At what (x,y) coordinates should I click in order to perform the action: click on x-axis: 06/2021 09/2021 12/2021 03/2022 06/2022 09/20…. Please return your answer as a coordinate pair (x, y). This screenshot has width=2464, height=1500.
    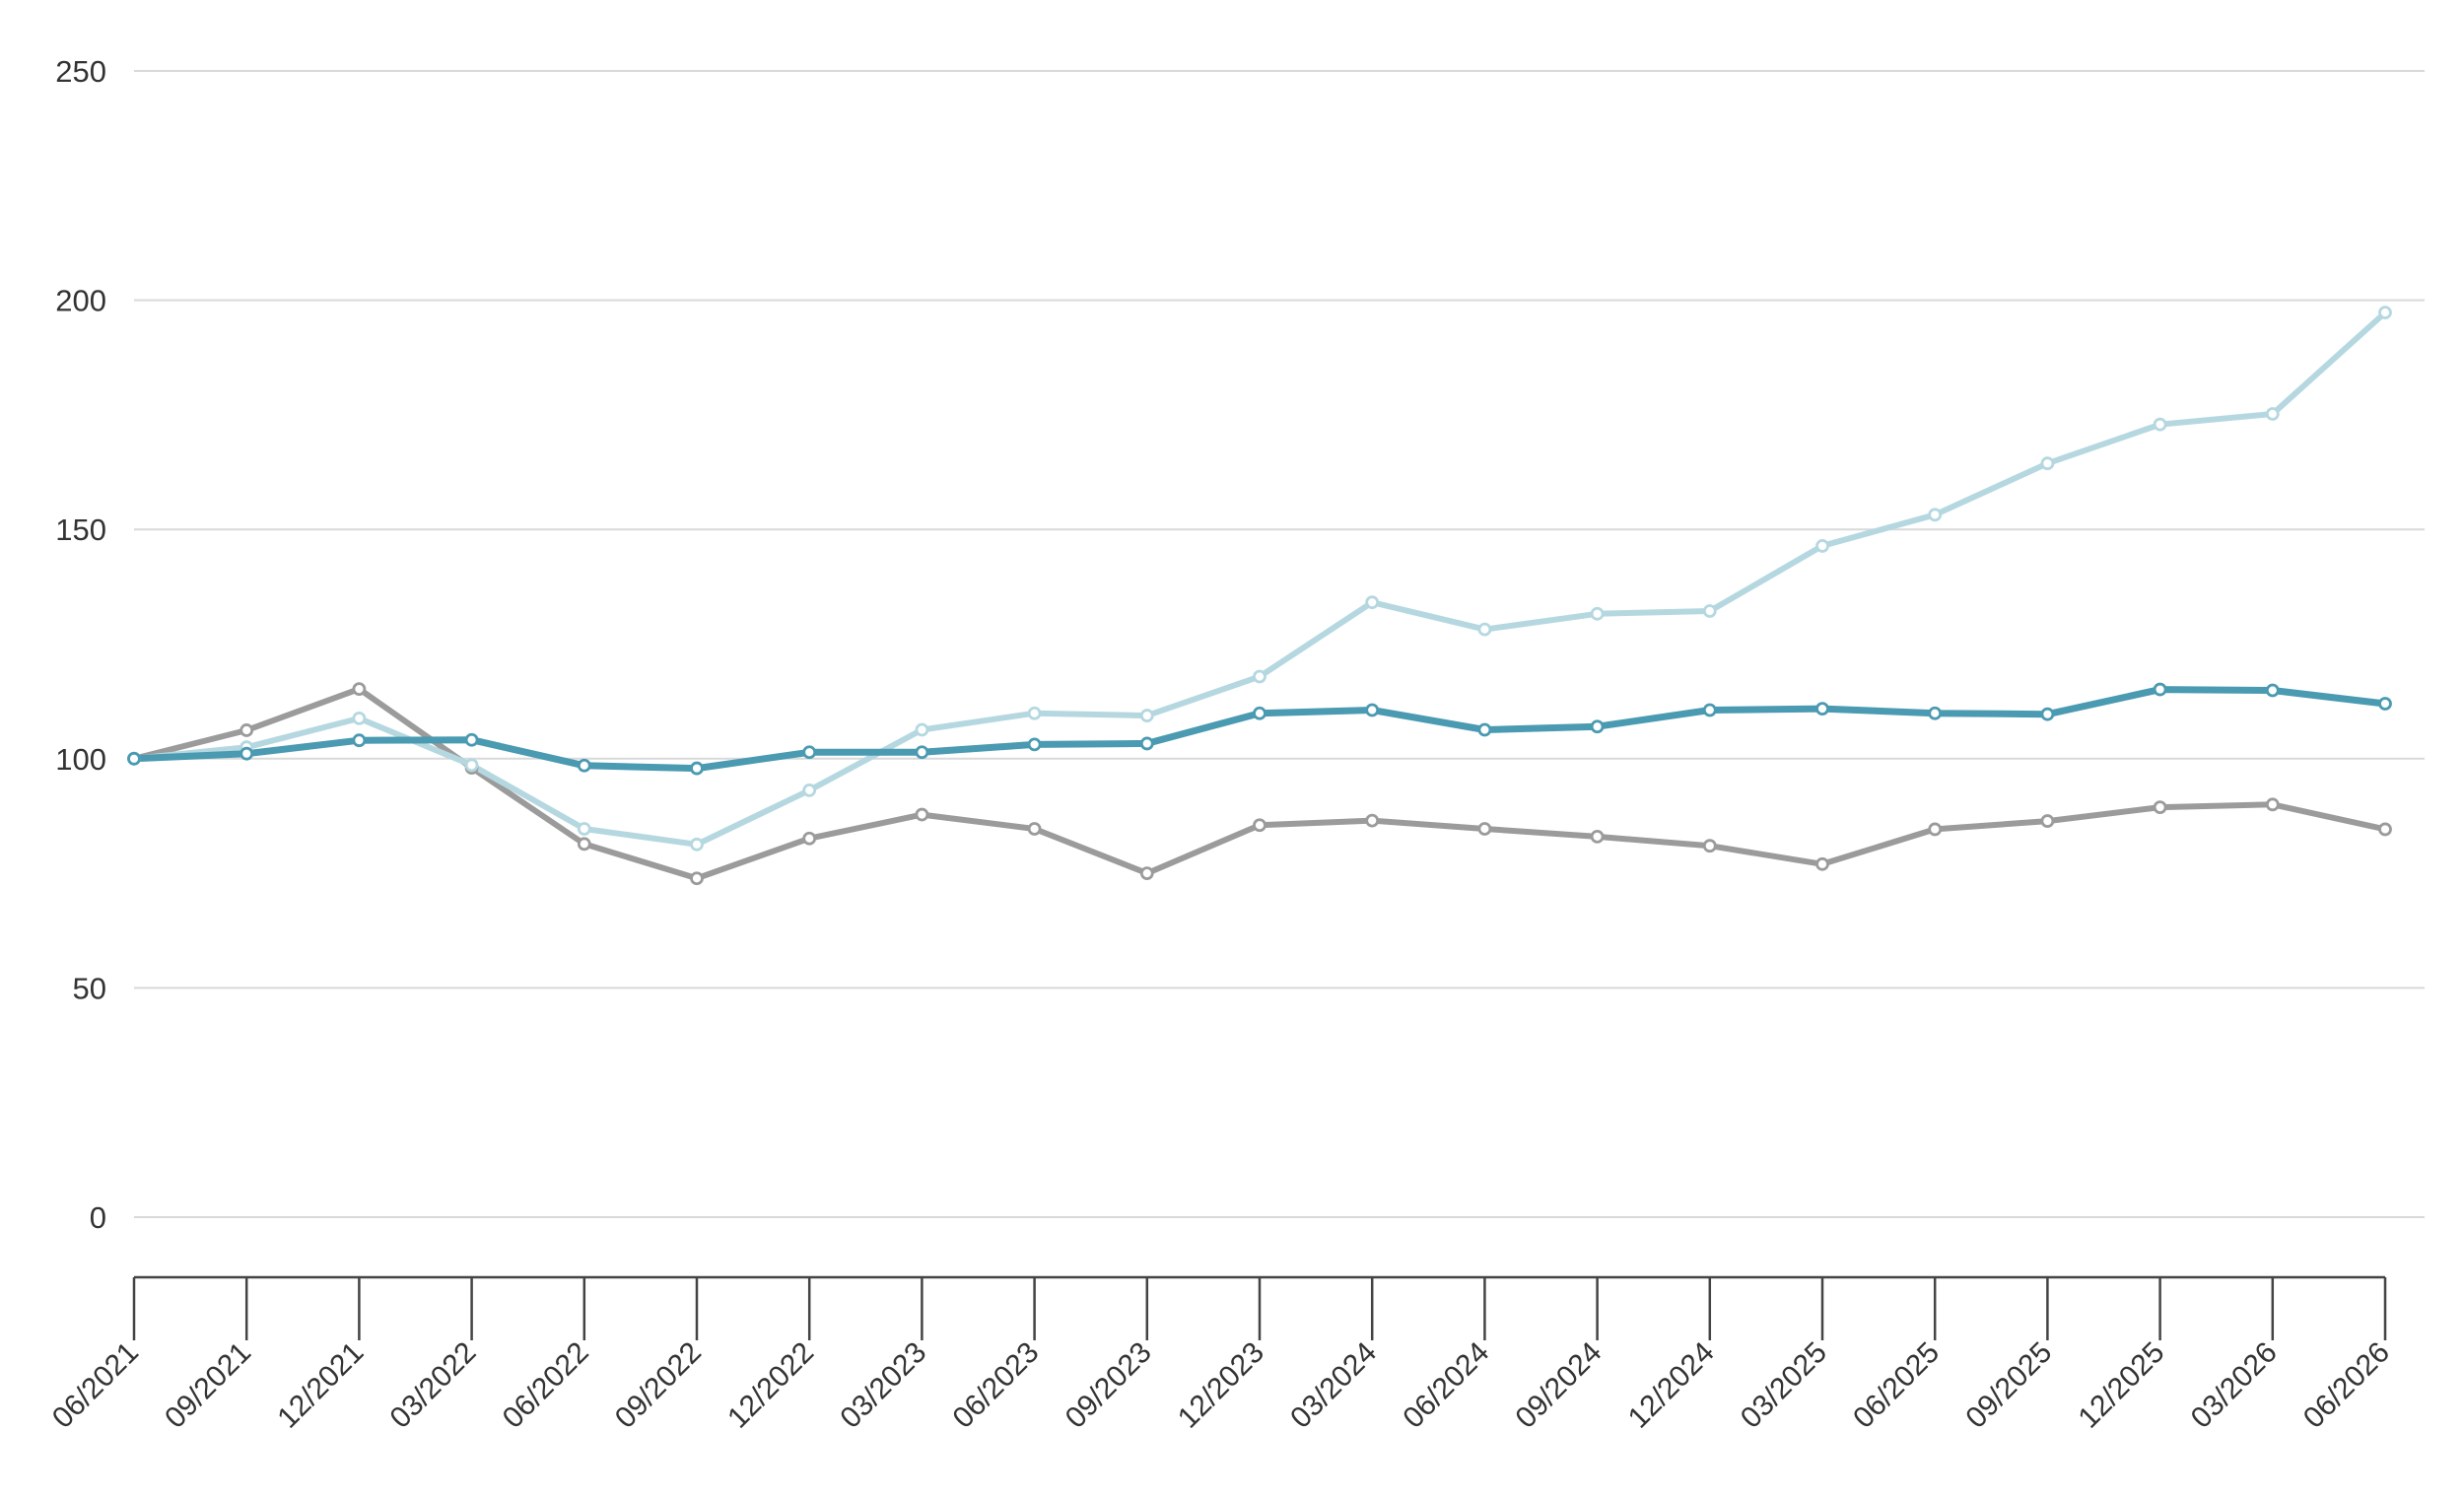
    Looking at the image, I should click on (1221, 1355).